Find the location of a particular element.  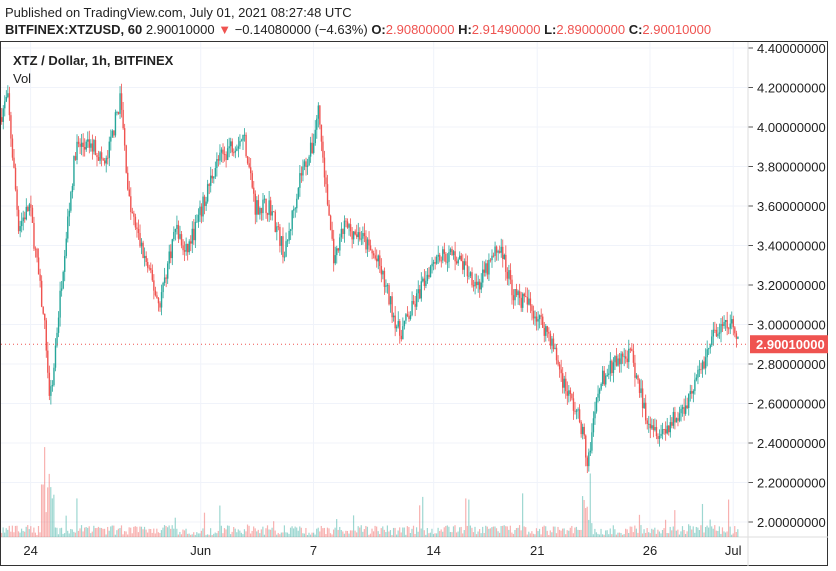

legend-volume: Vol is located at coordinates (22, 78).